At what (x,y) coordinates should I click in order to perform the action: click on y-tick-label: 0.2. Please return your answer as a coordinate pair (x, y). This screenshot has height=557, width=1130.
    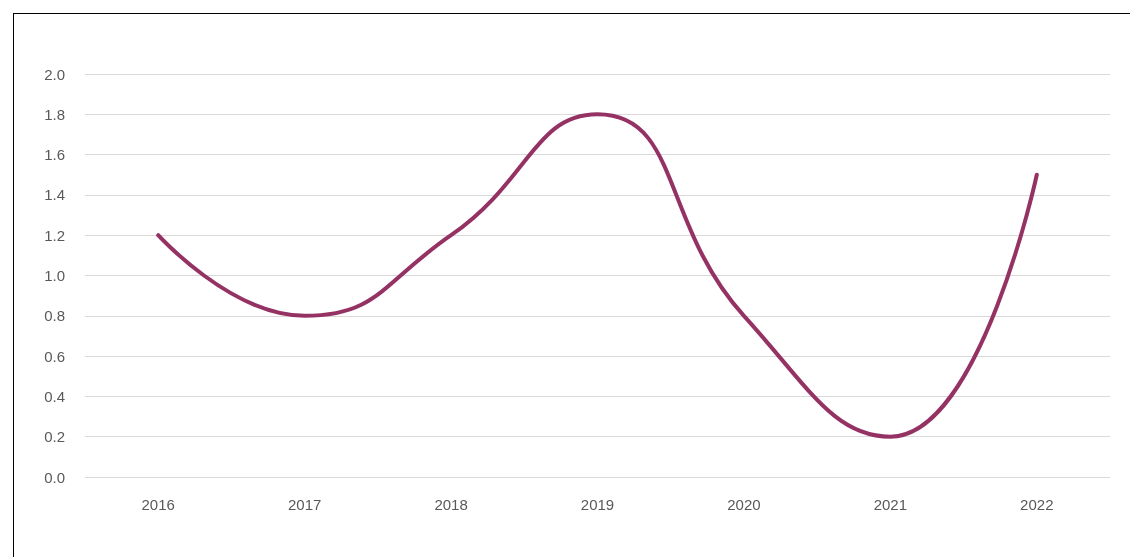
    Looking at the image, I should click on (54, 437).